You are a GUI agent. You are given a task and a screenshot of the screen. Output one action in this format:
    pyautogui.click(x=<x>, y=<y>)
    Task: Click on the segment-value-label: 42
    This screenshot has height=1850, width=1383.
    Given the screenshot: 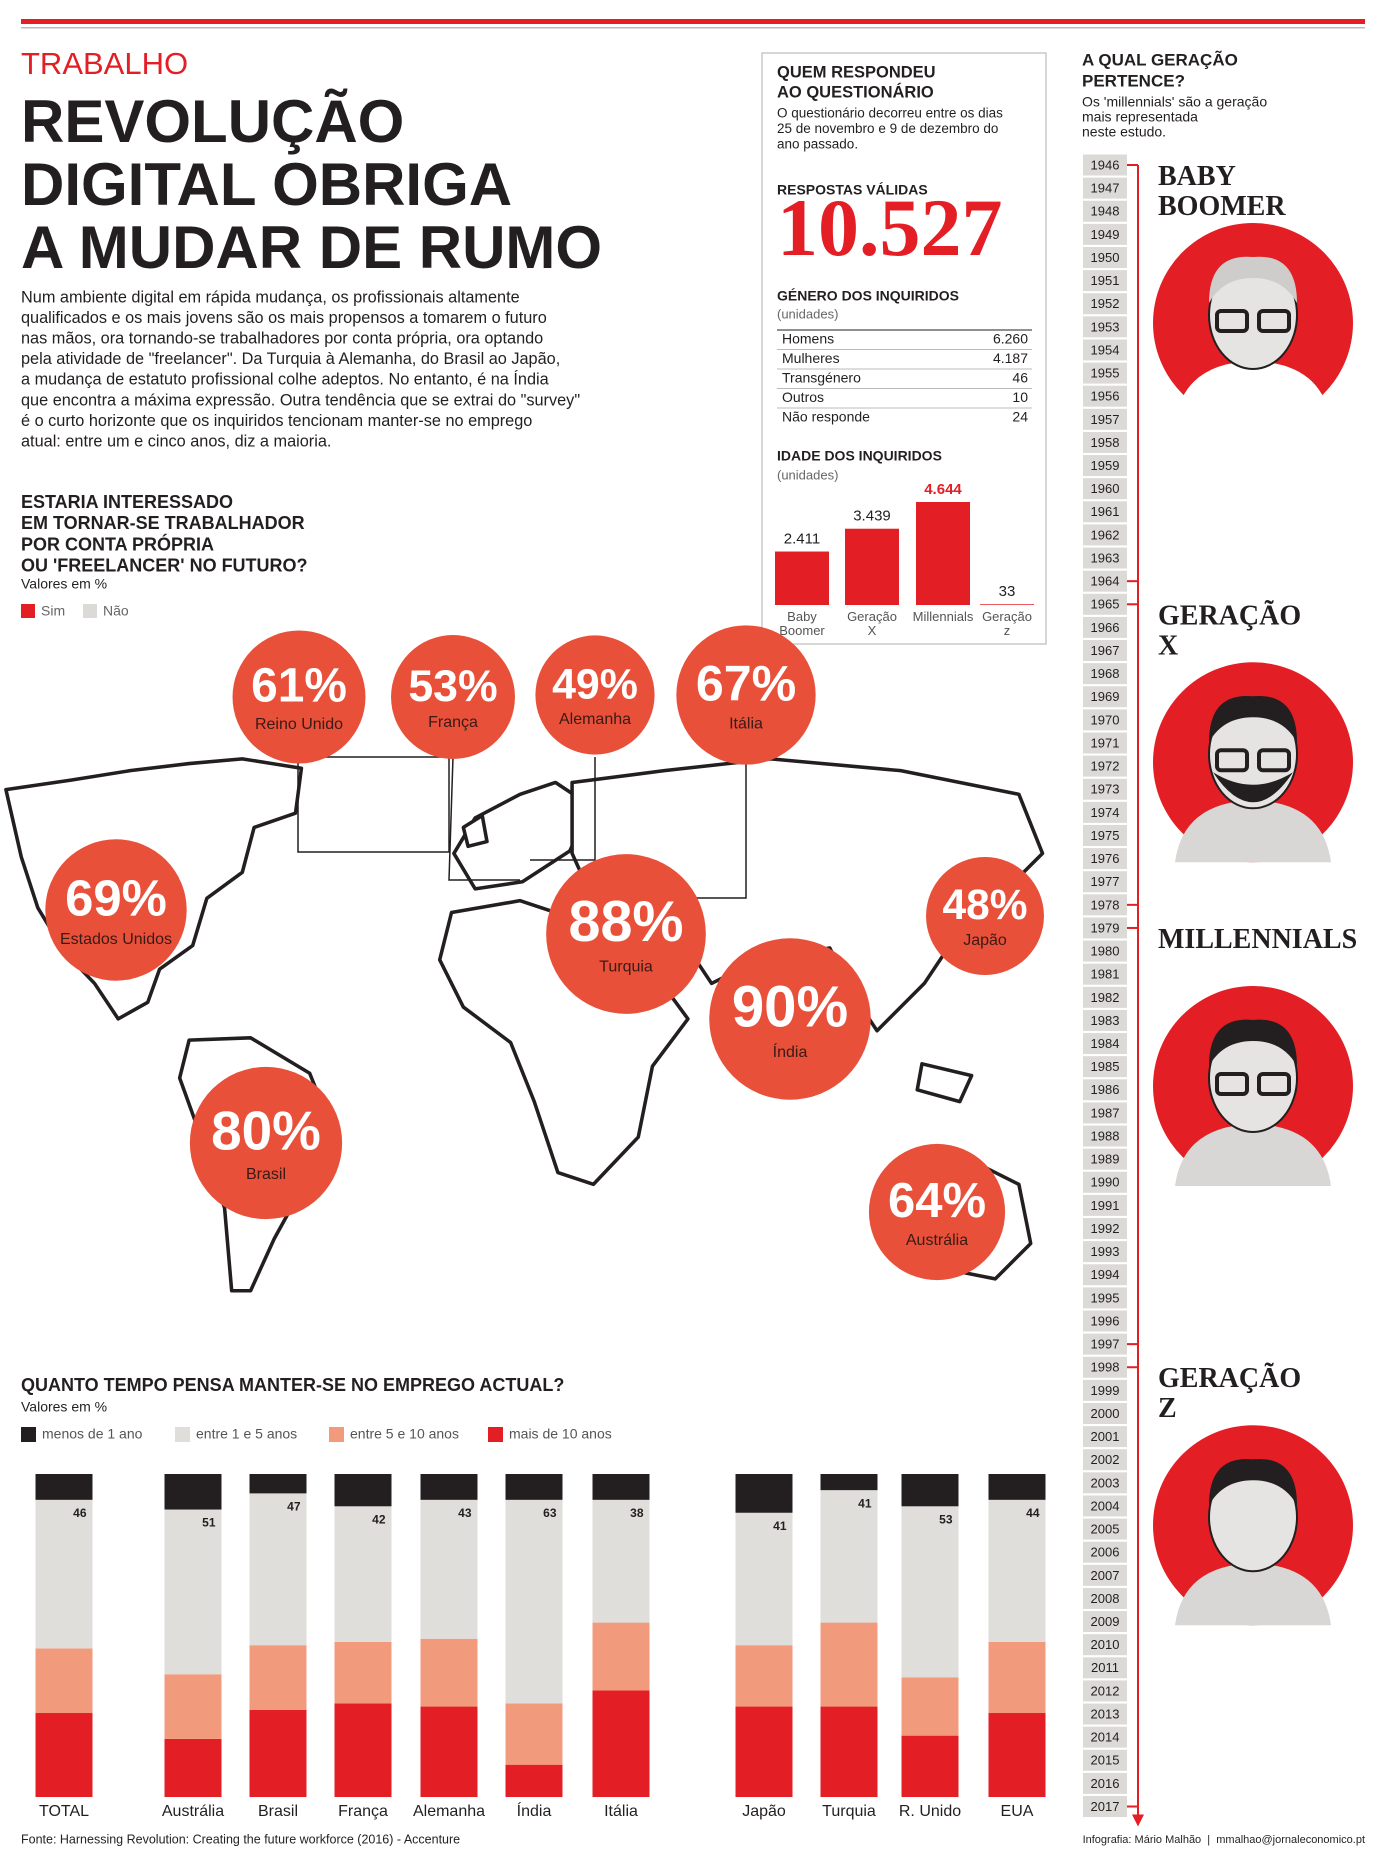 What is the action you would take?
    pyautogui.click(x=379, y=1519)
    